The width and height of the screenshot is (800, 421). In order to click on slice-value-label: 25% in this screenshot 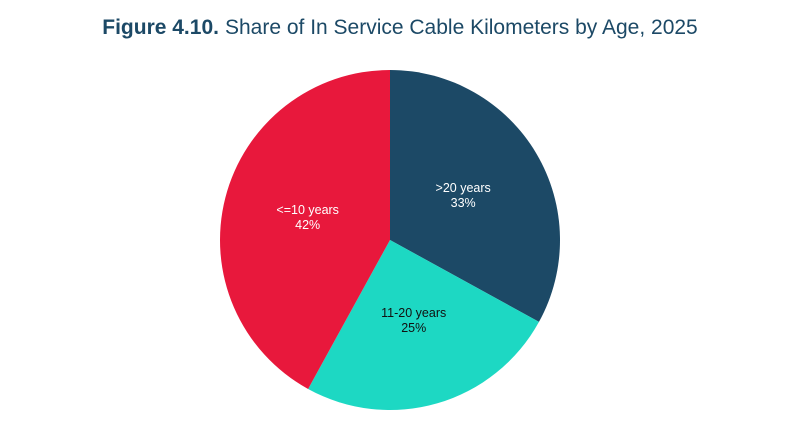, I will do `click(413, 328)`.